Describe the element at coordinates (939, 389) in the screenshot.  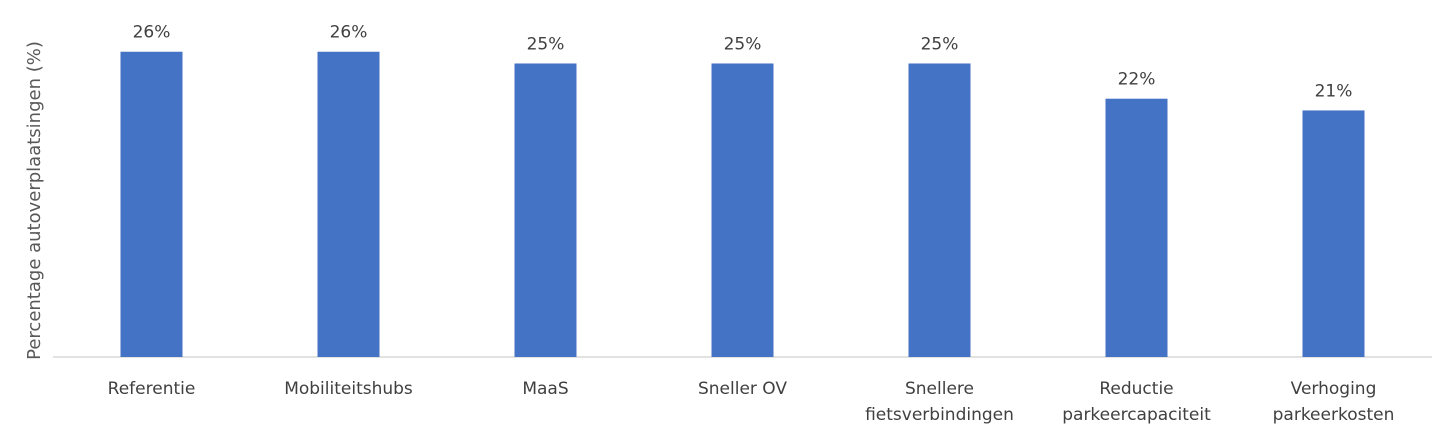
I see `x-tick-label-5-line-1: Snellere` at that location.